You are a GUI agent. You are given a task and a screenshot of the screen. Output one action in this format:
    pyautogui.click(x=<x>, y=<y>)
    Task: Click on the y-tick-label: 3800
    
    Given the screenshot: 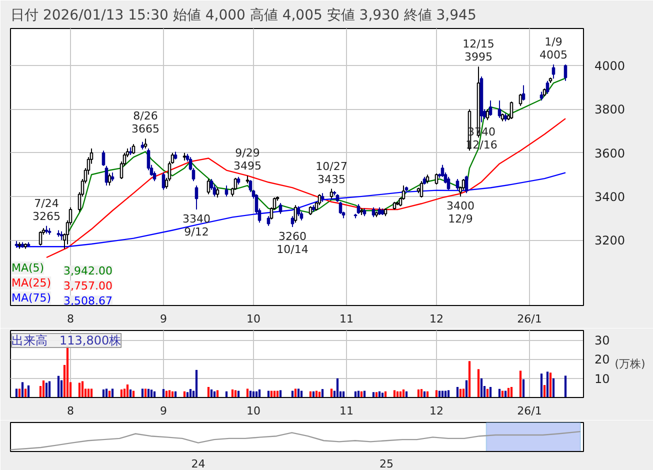 What is the action you would take?
    pyautogui.click(x=610, y=109)
    